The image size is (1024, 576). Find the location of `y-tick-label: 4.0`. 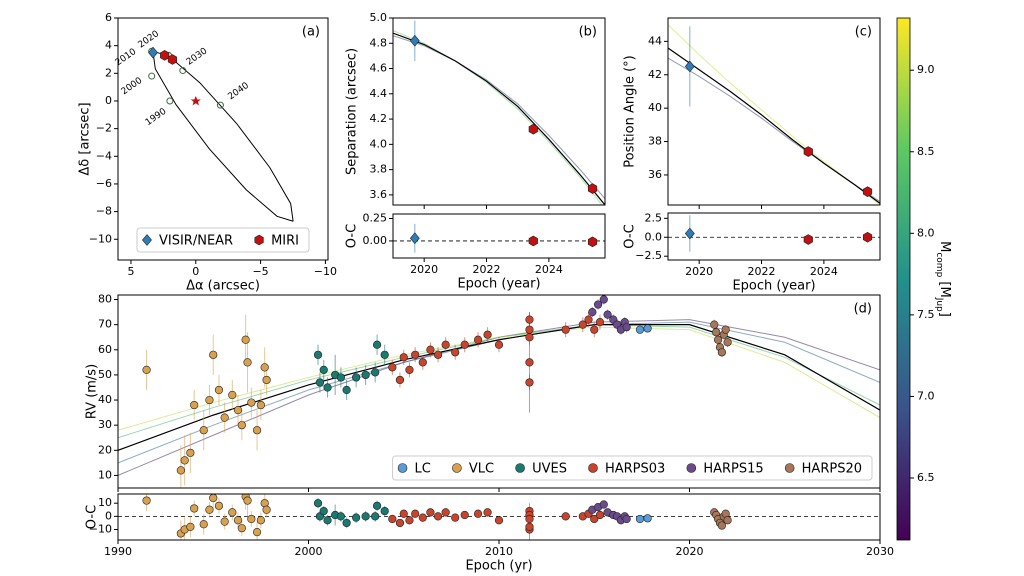

y-tick-label: 4.0 is located at coordinates (379, 143).